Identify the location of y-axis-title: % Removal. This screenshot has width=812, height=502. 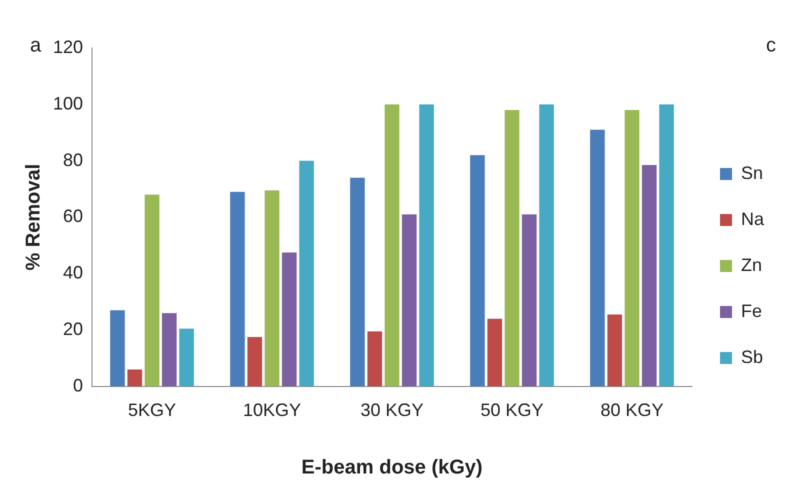
(33, 217).